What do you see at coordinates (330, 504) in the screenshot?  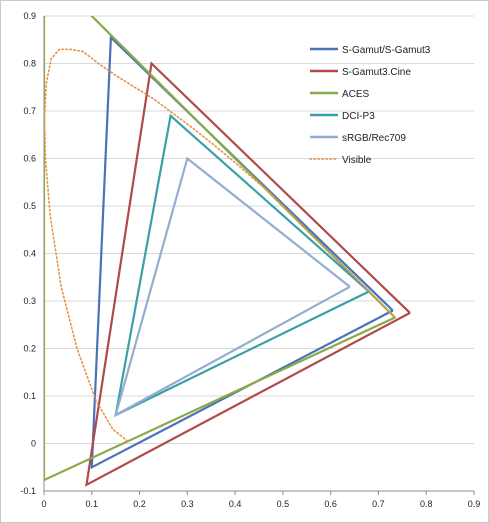 I see `x-tick-label: 0.6` at bounding box center [330, 504].